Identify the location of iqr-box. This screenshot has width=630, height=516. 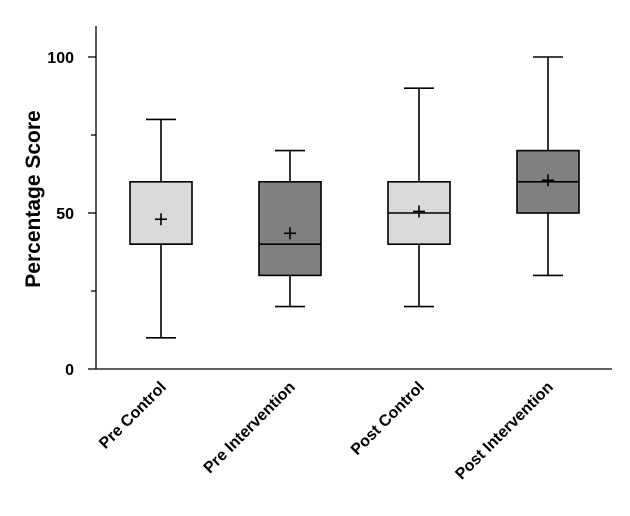
(161, 213).